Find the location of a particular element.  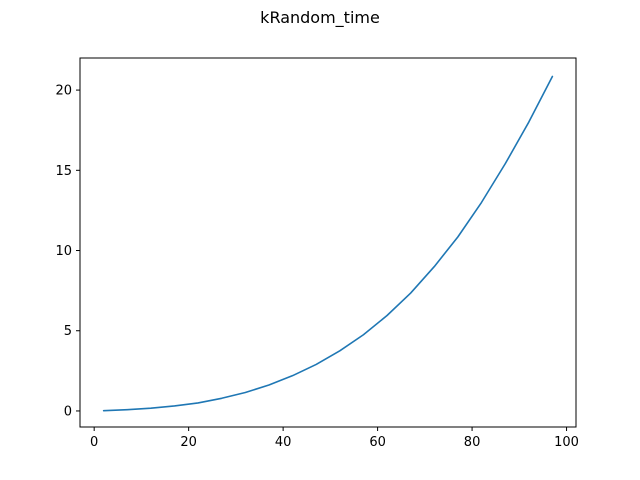

x-tick-label: 100 is located at coordinates (566, 442).